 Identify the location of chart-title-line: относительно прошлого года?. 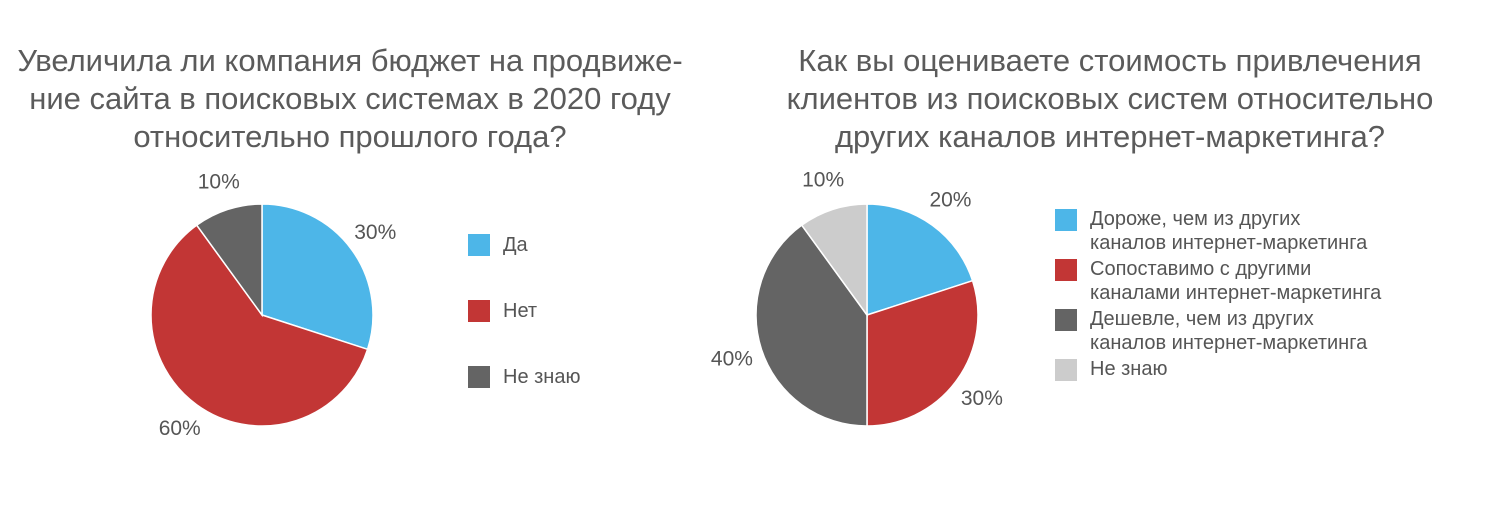
(350, 136).